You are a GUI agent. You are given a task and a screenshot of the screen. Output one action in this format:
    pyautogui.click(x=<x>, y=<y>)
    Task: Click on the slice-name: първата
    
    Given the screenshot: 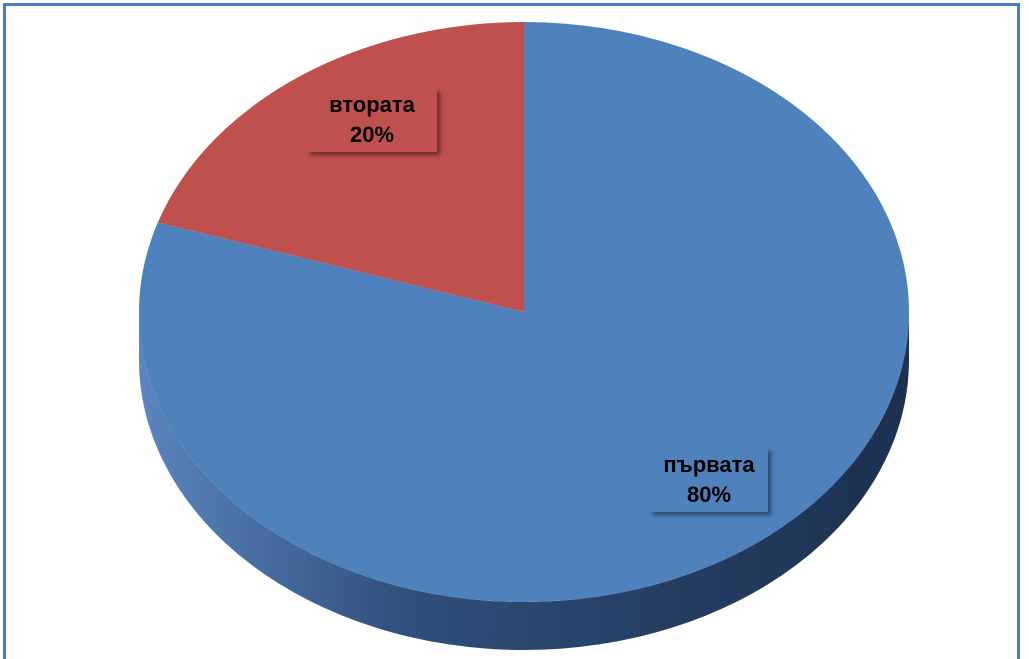 What is the action you would take?
    pyautogui.click(x=709, y=465)
    